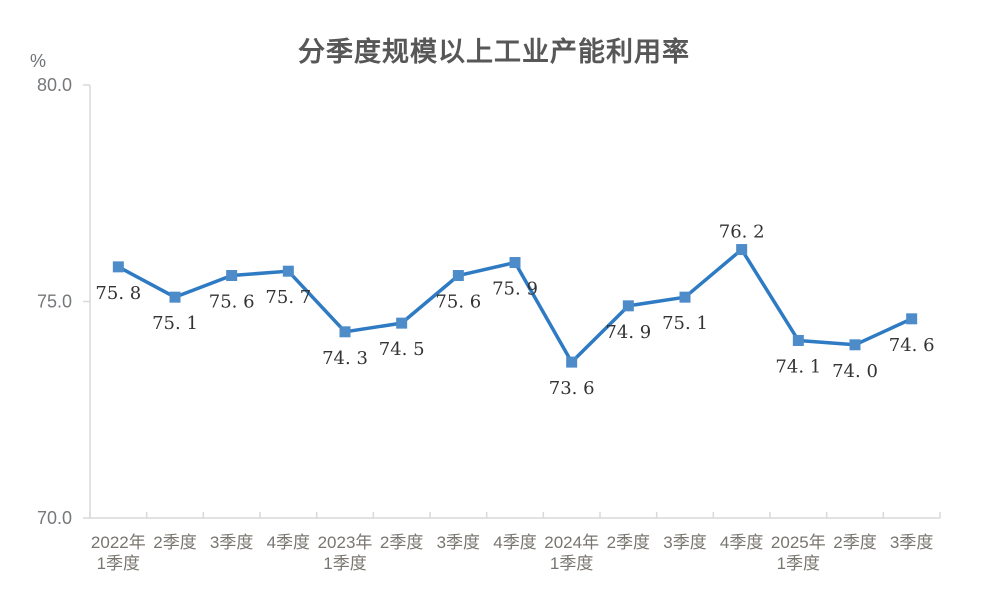 The width and height of the screenshot is (988, 610). Describe the element at coordinates (345, 358) in the screenshot. I see `data-point-label: 74. 3` at that location.